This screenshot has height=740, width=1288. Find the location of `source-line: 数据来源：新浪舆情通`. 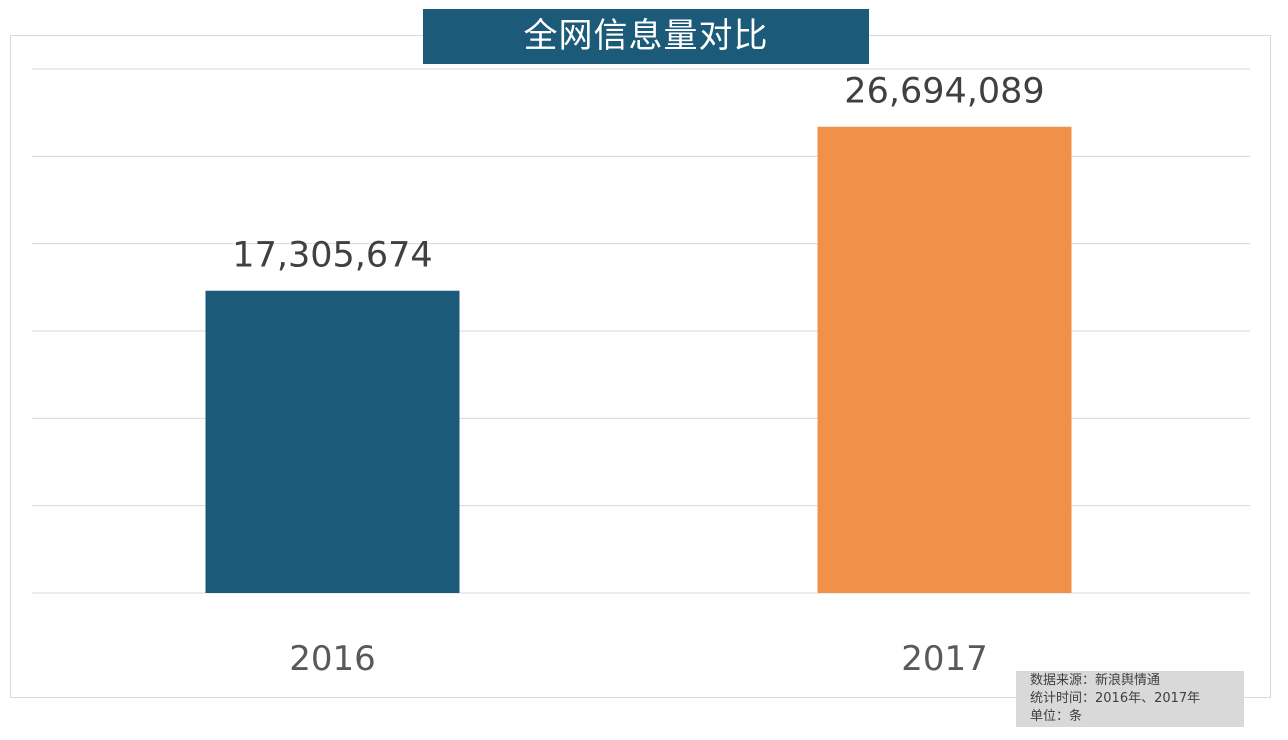

source-line: 数据来源：新浪舆情通 is located at coordinates (1095, 680).